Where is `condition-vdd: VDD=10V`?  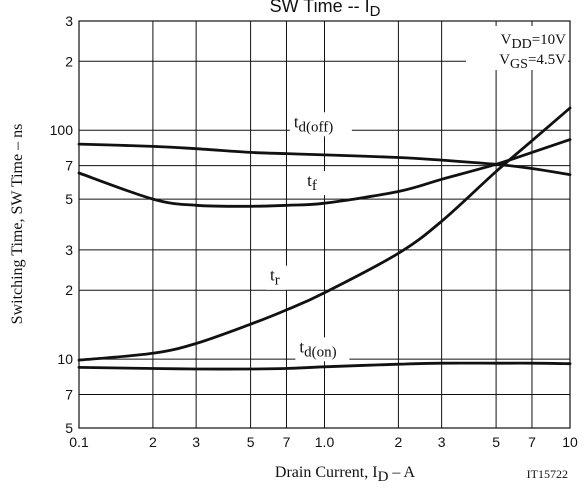 condition-vdd: VDD=10V is located at coordinates (534, 42).